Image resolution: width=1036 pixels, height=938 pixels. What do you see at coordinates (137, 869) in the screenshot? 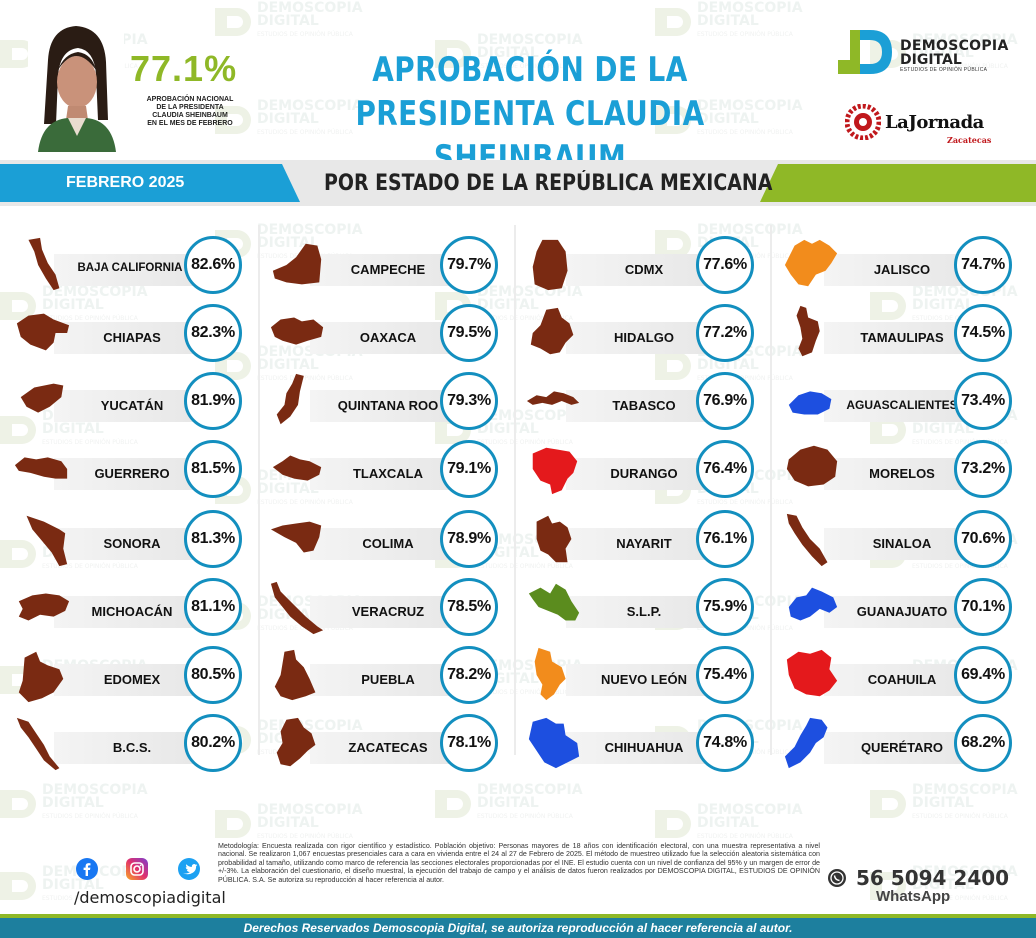
I see `instagram-icon` at bounding box center [137, 869].